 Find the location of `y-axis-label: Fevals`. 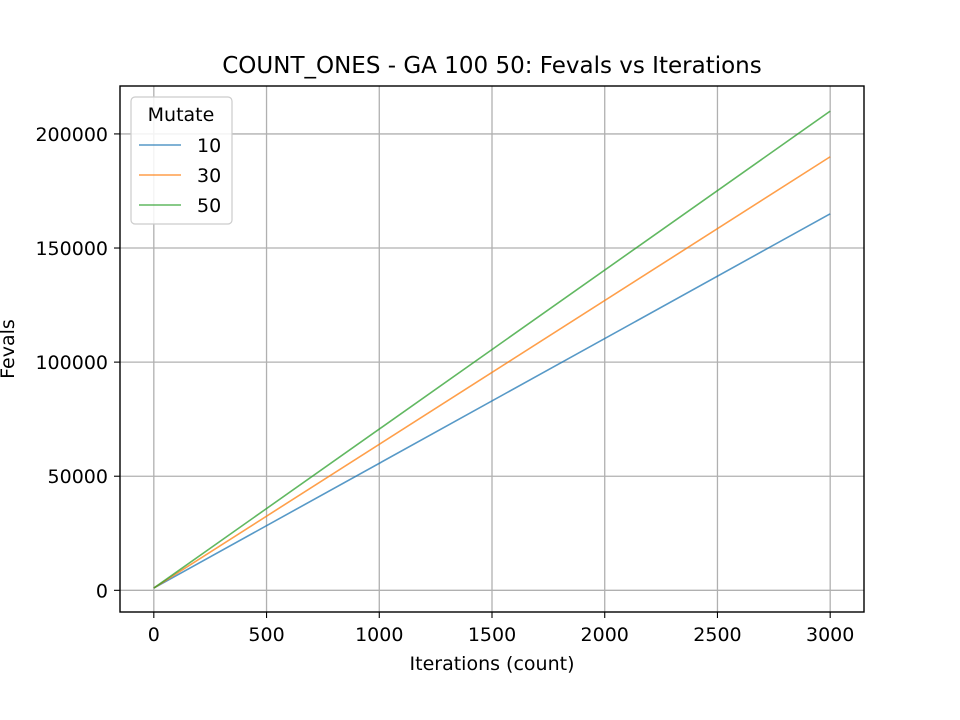

y-axis-label: Fevals is located at coordinates (9, 349).